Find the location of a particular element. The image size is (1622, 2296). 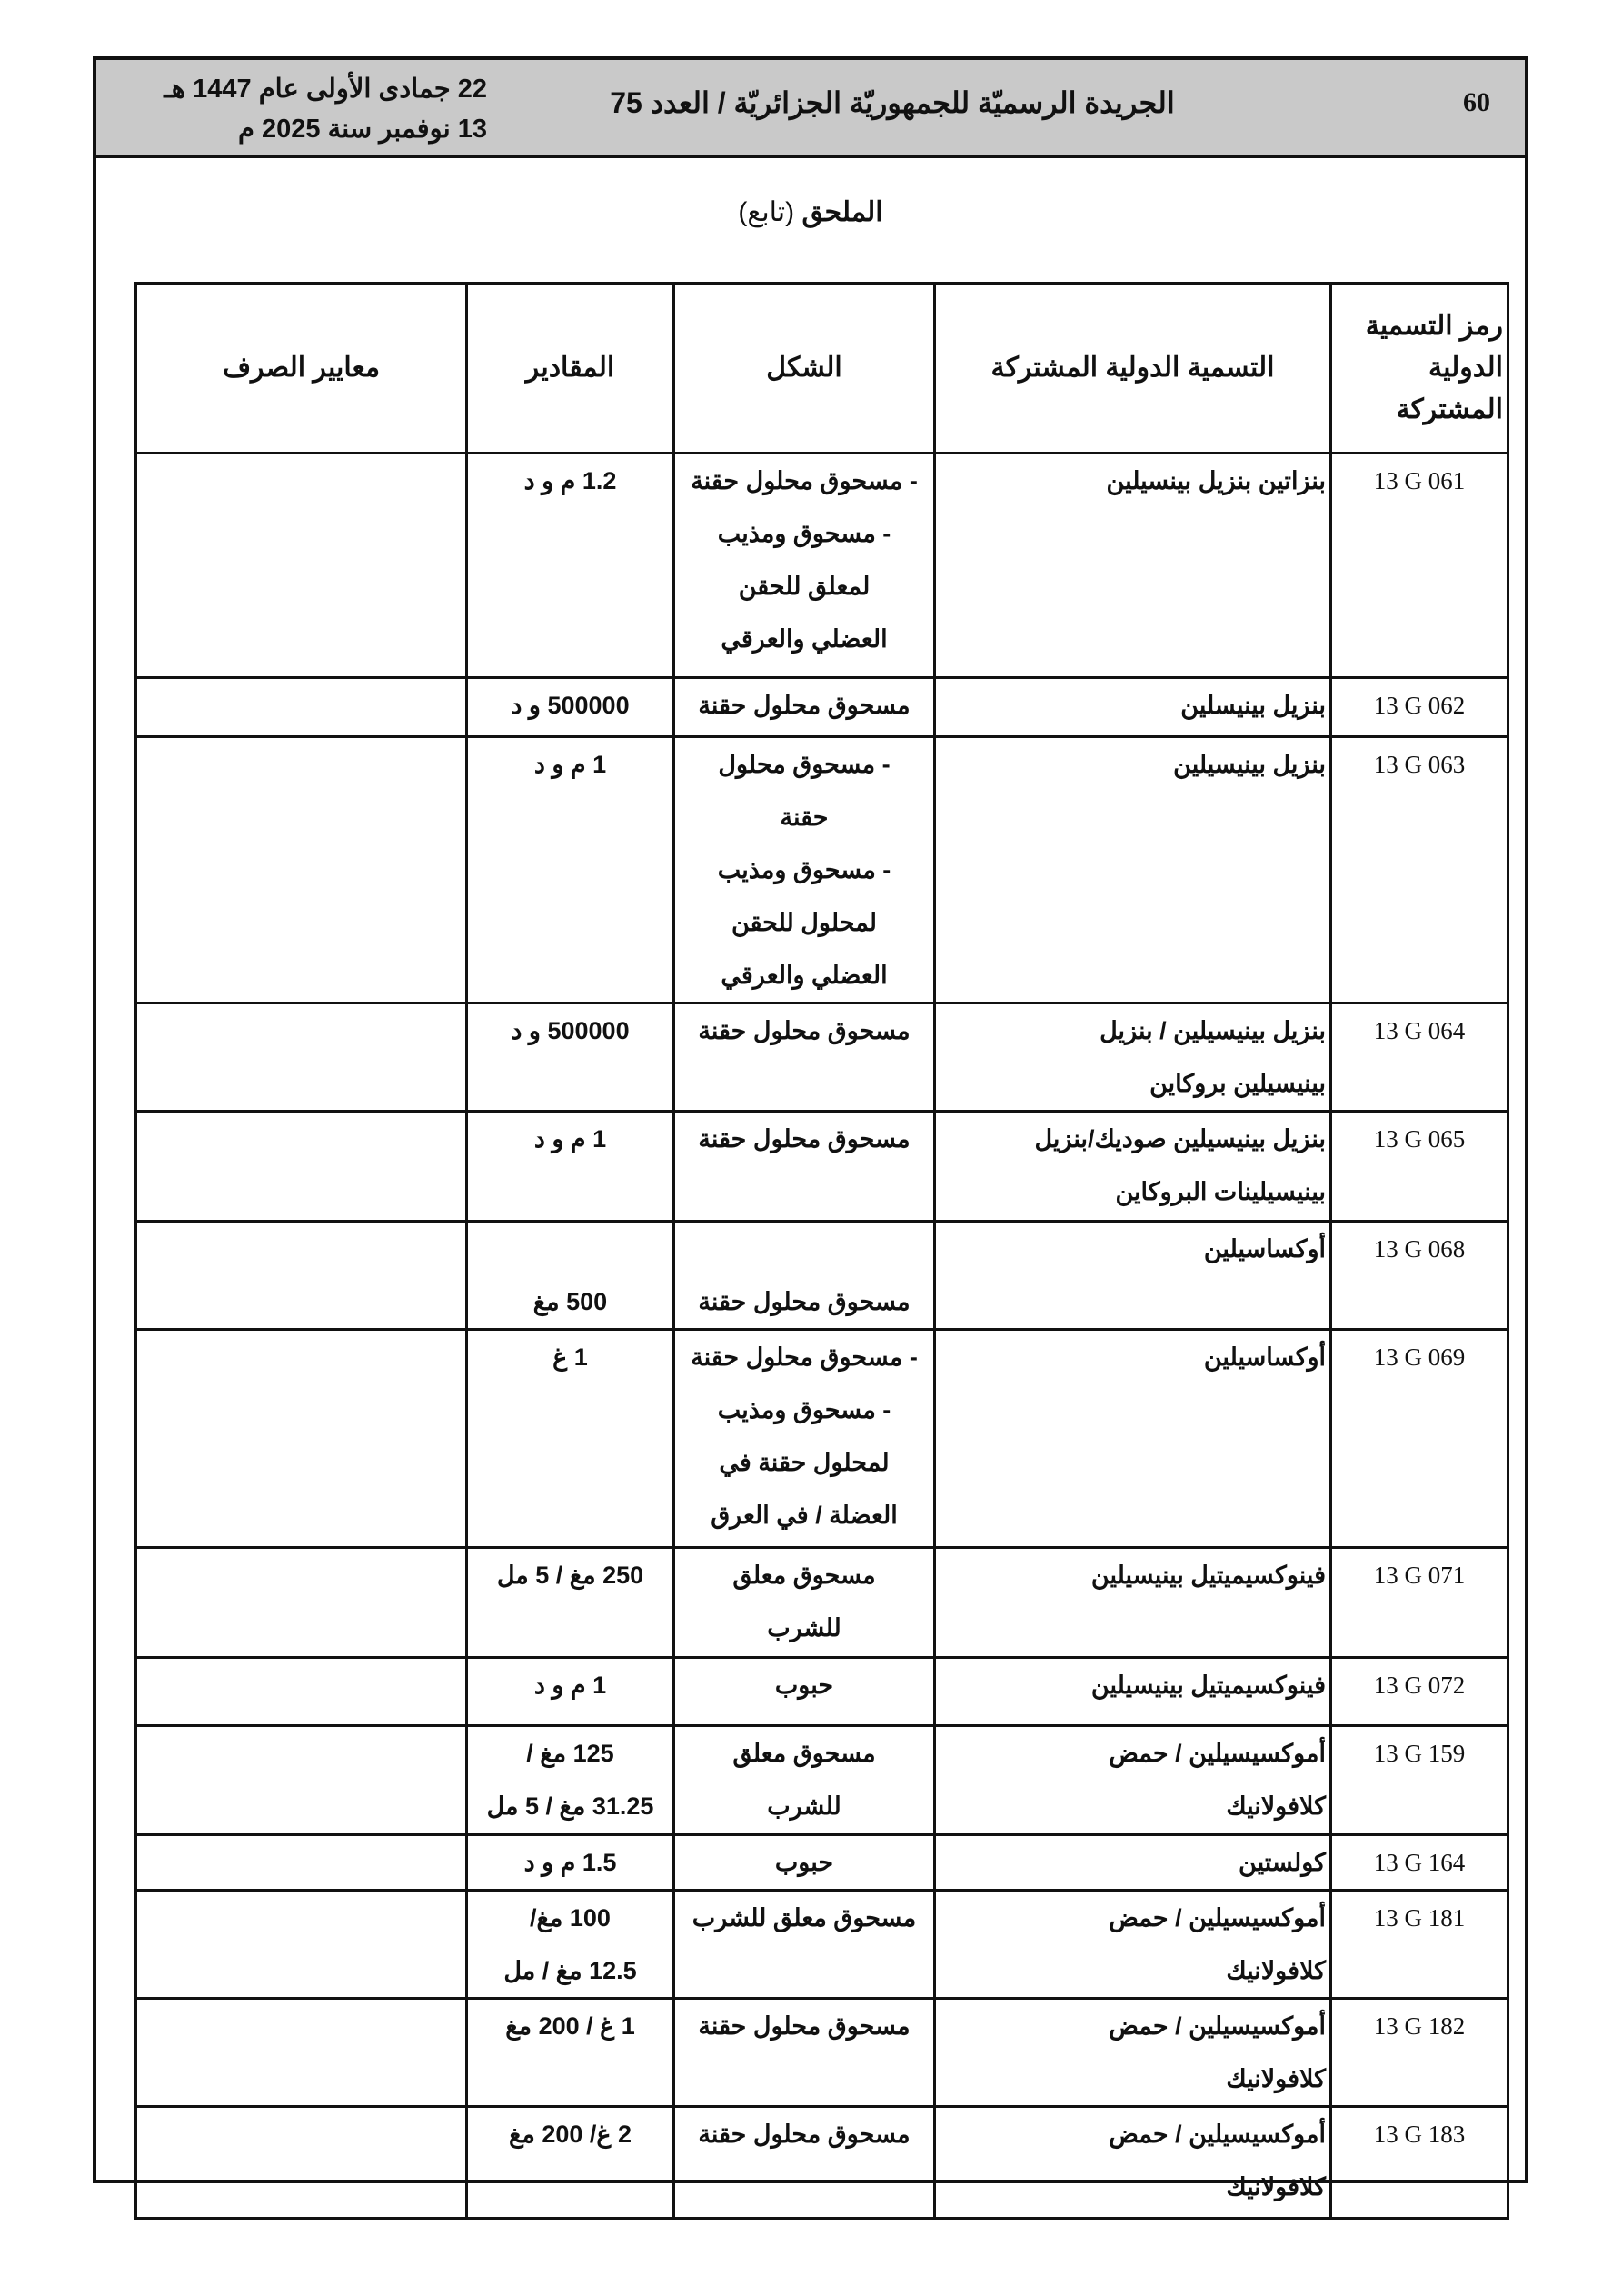

cell-code: 13 G 068 is located at coordinates (1419, 1275).